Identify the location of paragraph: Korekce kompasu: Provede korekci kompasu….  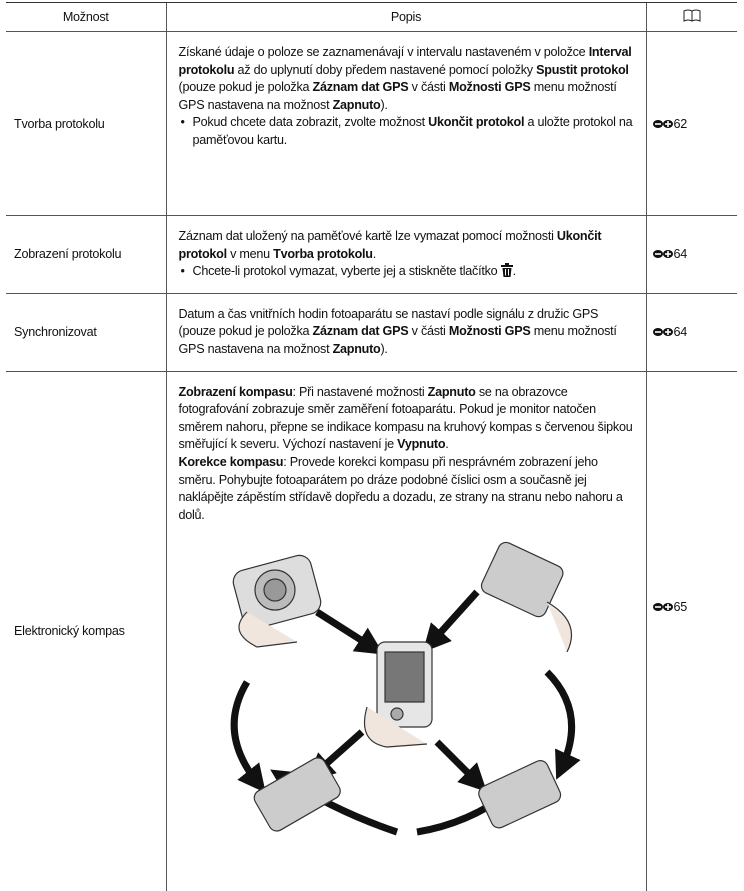
(407, 489).